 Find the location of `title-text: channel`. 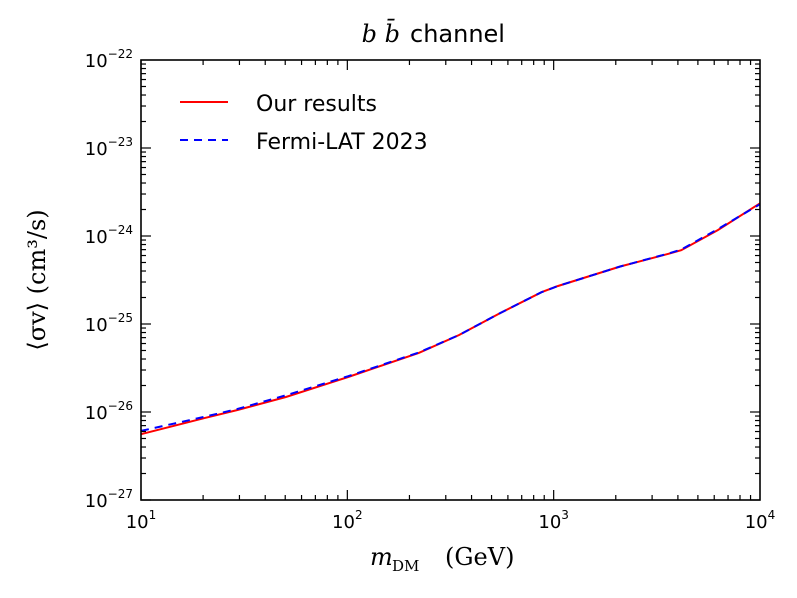

title-text: channel is located at coordinates (457, 34).